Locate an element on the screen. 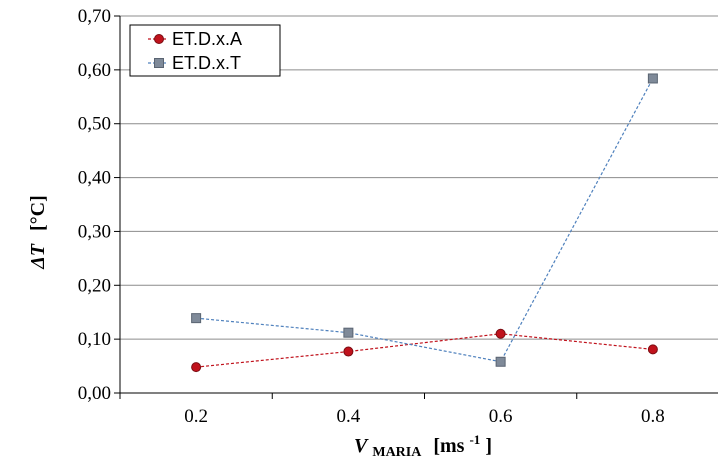 The image size is (718, 465). y-tick-label: 0,50 is located at coordinates (94, 124).